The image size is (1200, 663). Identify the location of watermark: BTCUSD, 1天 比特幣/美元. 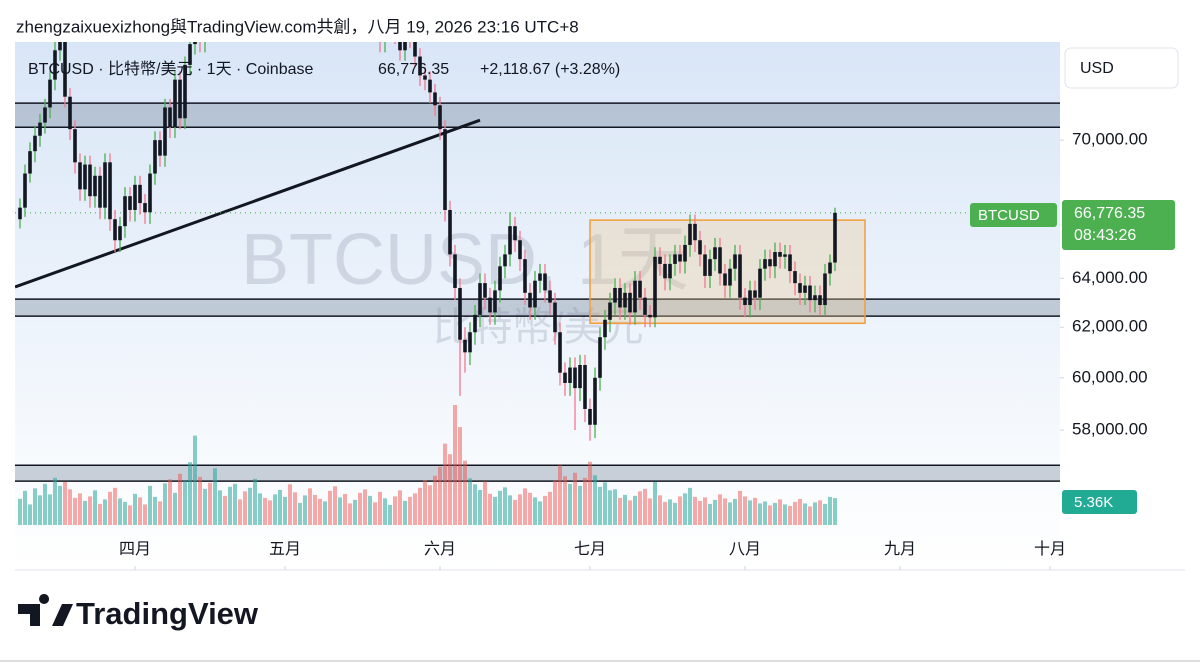
(465, 285).